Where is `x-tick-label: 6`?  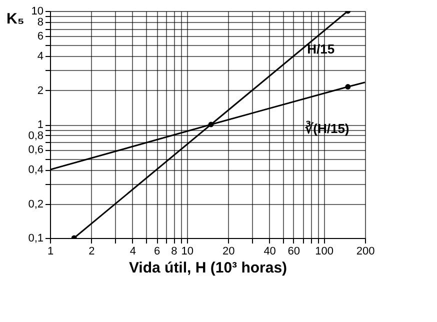 x-tick-label: 6 is located at coordinates (157, 252).